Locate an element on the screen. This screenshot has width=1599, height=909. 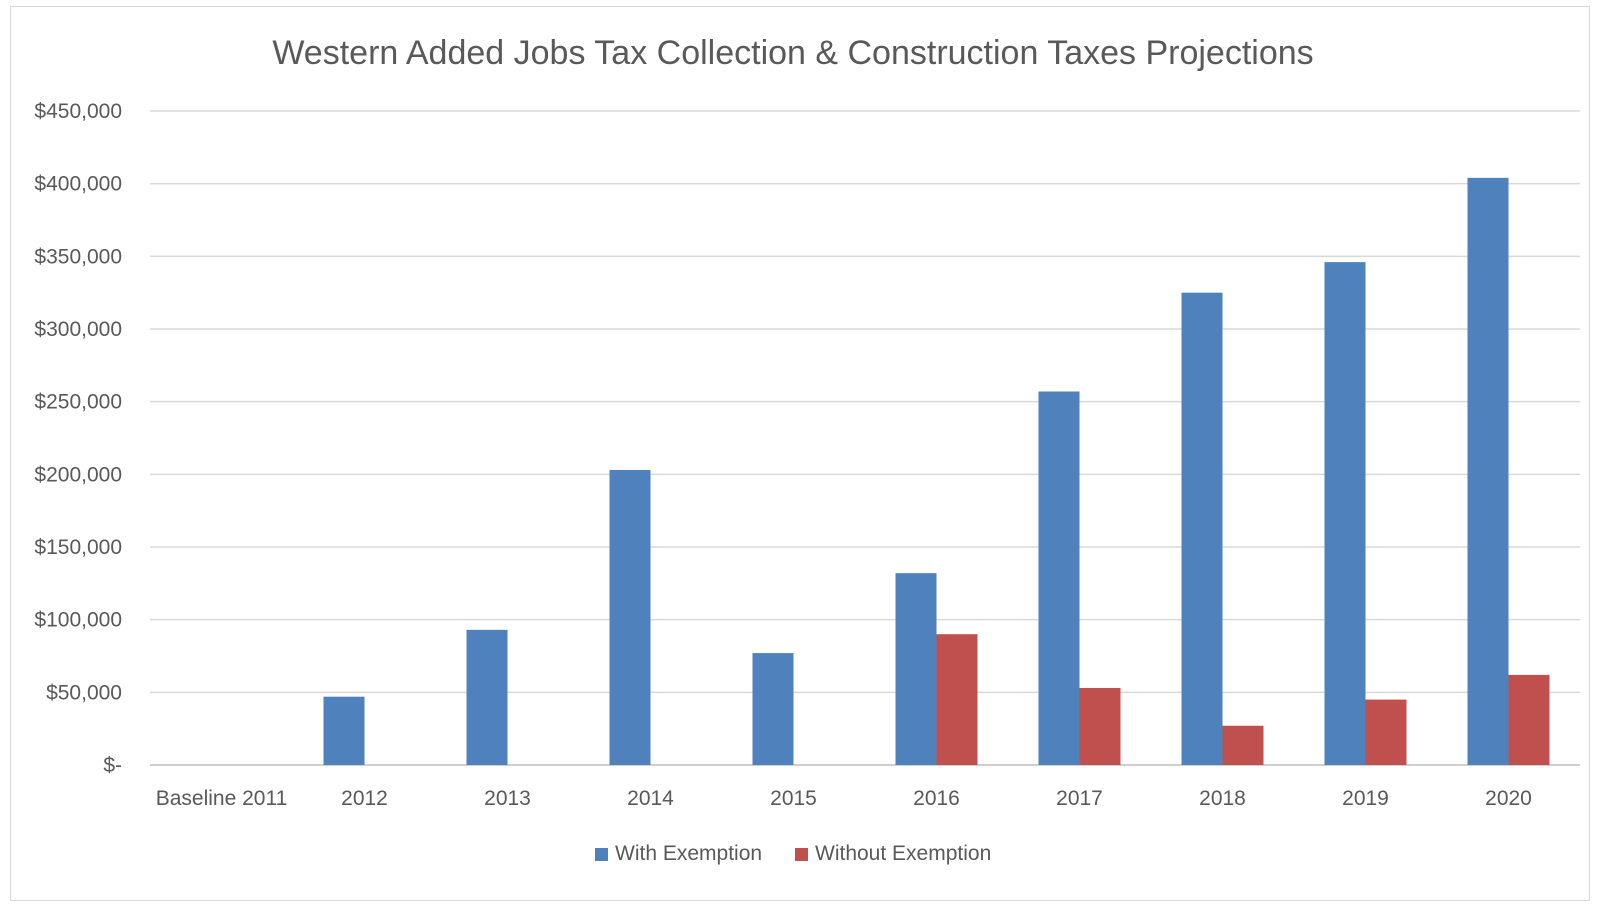
y-tick-label: $300,000 is located at coordinates (78, 329).